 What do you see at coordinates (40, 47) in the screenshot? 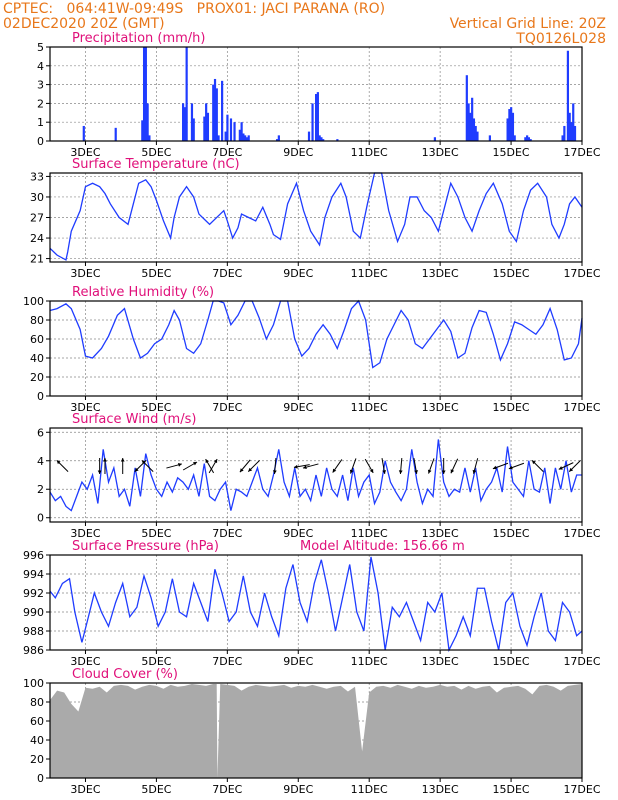
I see `y-tick-label: 5` at bounding box center [40, 47].